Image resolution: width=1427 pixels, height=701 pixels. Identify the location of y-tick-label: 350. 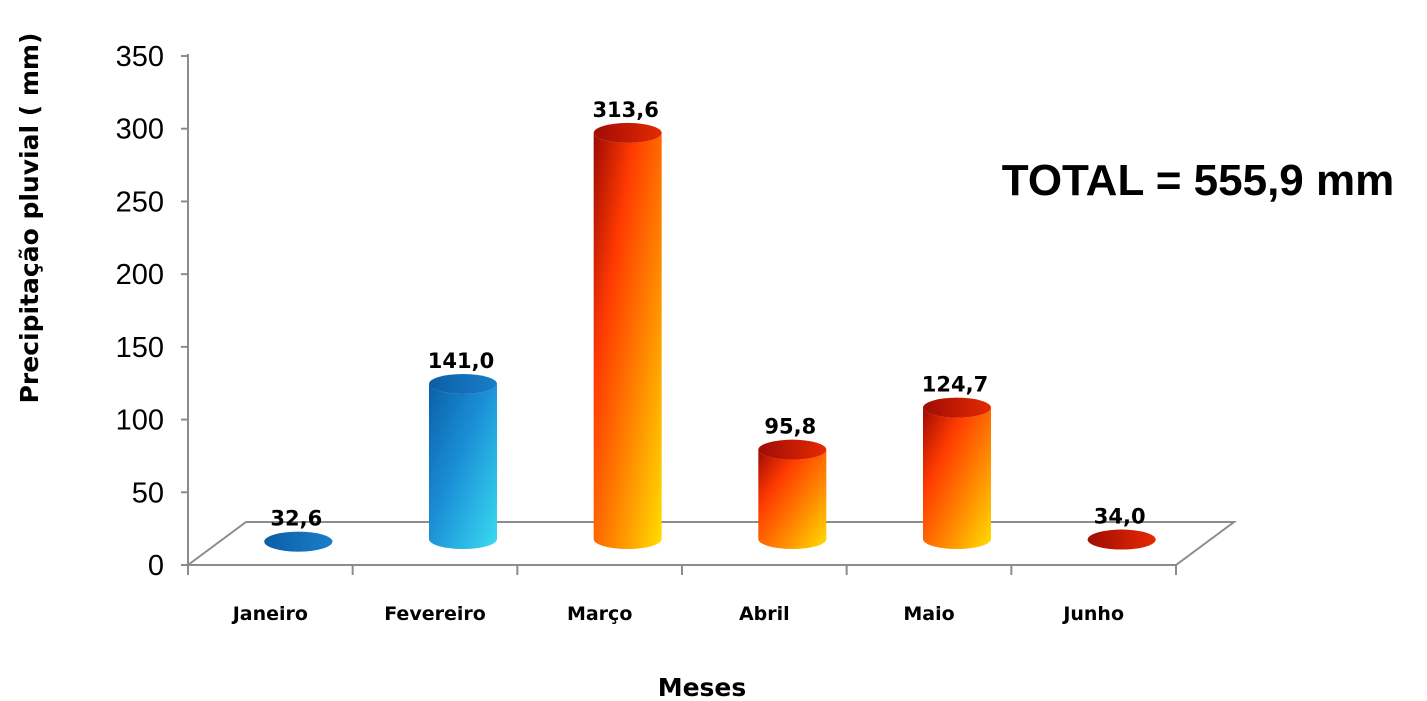
(140, 57).